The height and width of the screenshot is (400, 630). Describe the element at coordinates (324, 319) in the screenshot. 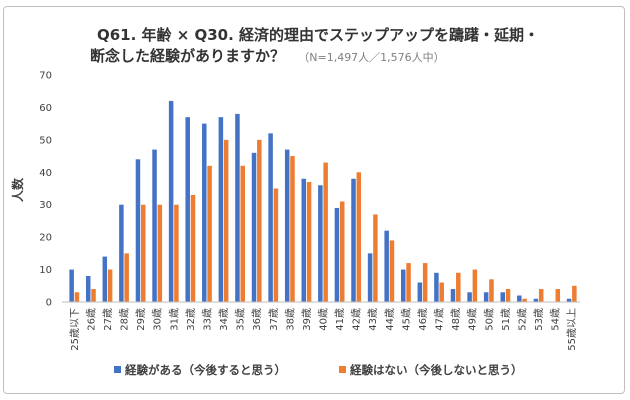

I see `x-tick-label: 40歳` at that location.